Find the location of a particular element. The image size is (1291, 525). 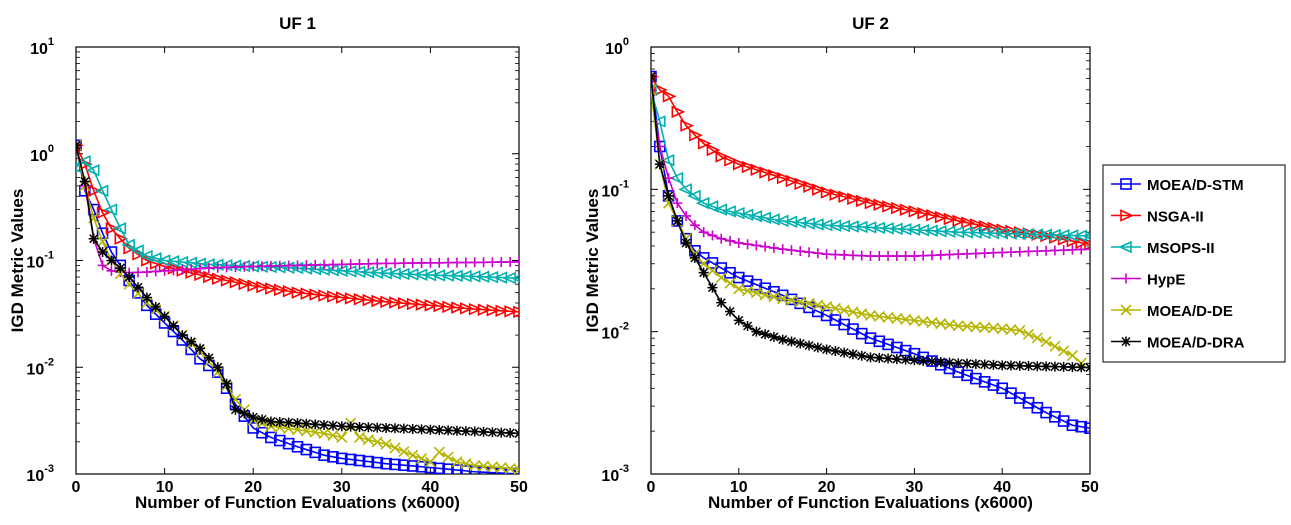

y-tick-label: 10¹ is located at coordinates (42, 47).